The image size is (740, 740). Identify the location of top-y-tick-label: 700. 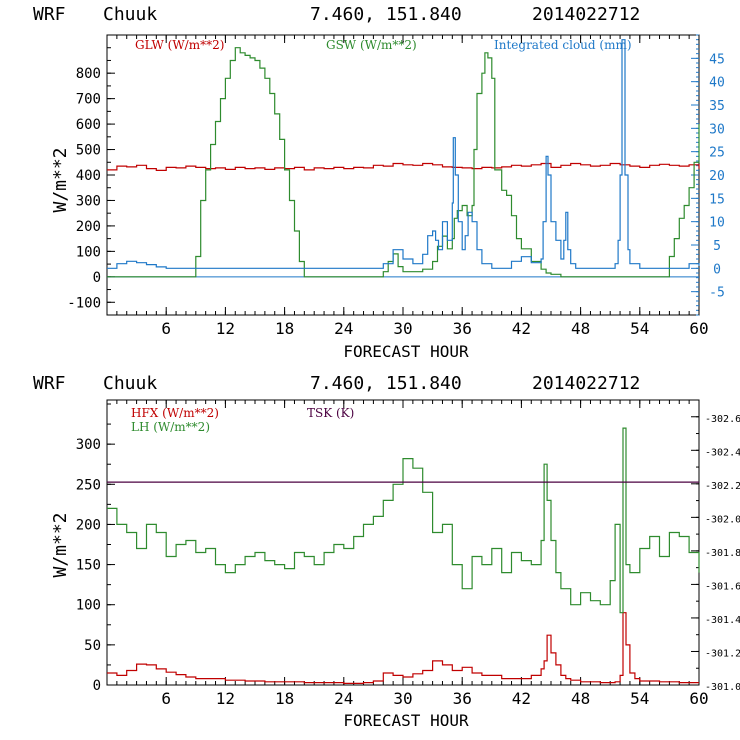
(88, 100).